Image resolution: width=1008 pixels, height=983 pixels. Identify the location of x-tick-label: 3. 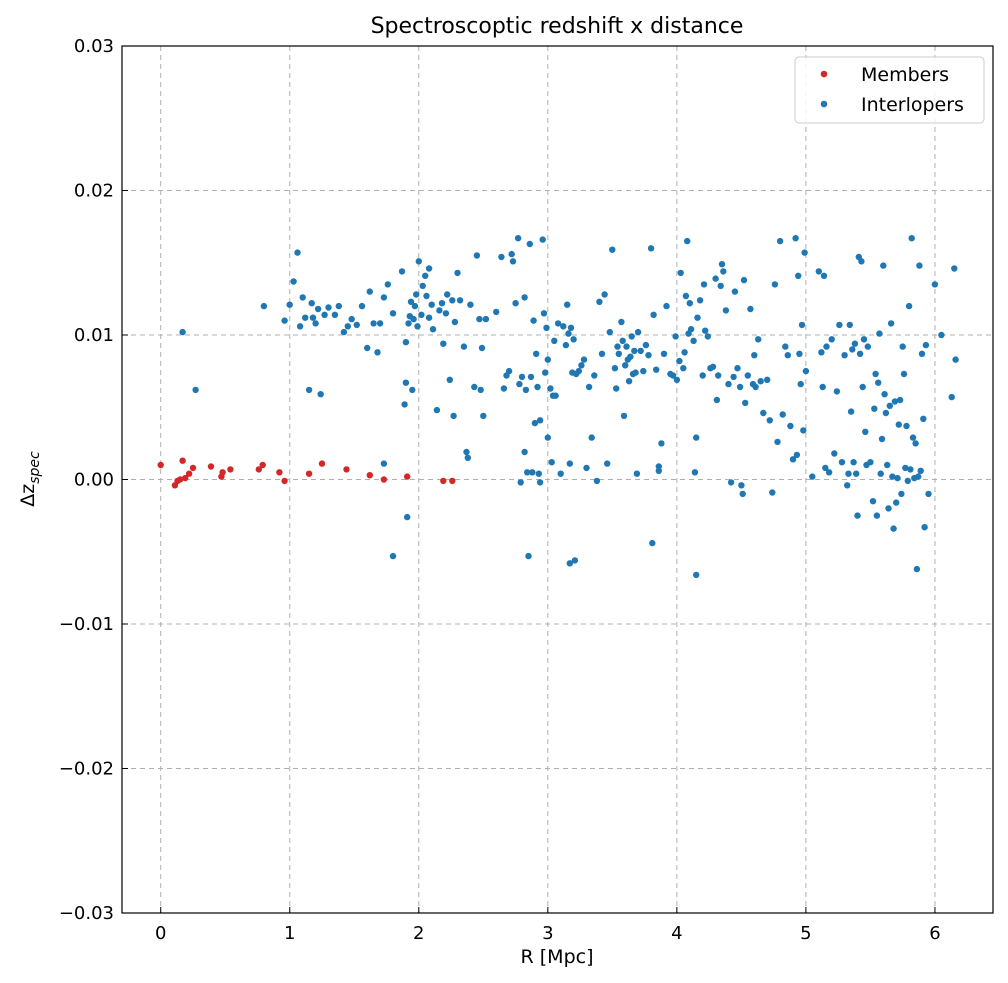
(547, 933).